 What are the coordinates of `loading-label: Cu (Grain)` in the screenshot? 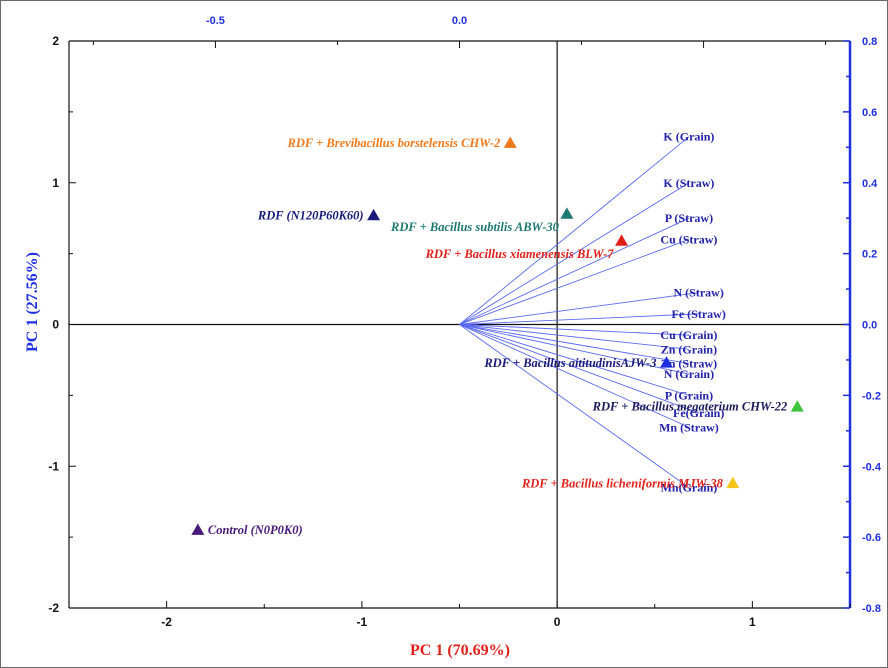 It's located at (688, 335).